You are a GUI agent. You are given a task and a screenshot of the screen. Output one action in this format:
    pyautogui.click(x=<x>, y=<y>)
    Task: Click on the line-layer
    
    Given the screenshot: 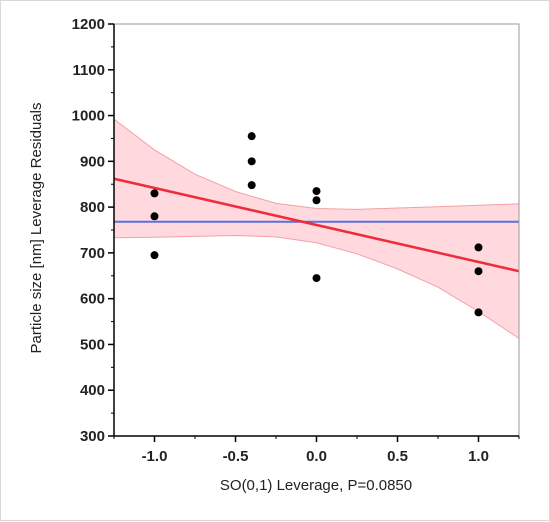 What is the action you would take?
    pyautogui.click(x=316, y=225)
    